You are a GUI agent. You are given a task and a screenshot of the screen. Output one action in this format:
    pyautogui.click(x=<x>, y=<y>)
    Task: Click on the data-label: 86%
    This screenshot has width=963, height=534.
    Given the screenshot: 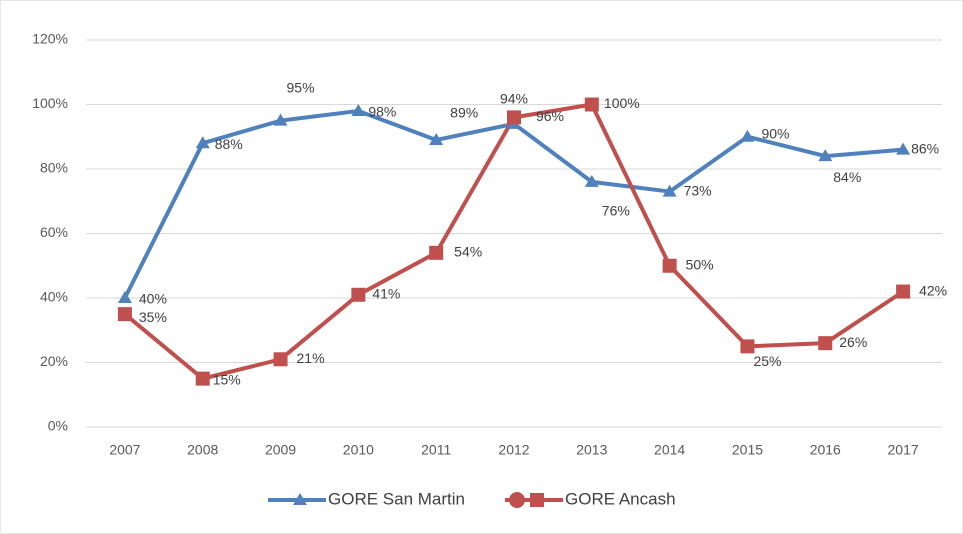 What is the action you would take?
    pyautogui.click(x=925, y=148)
    